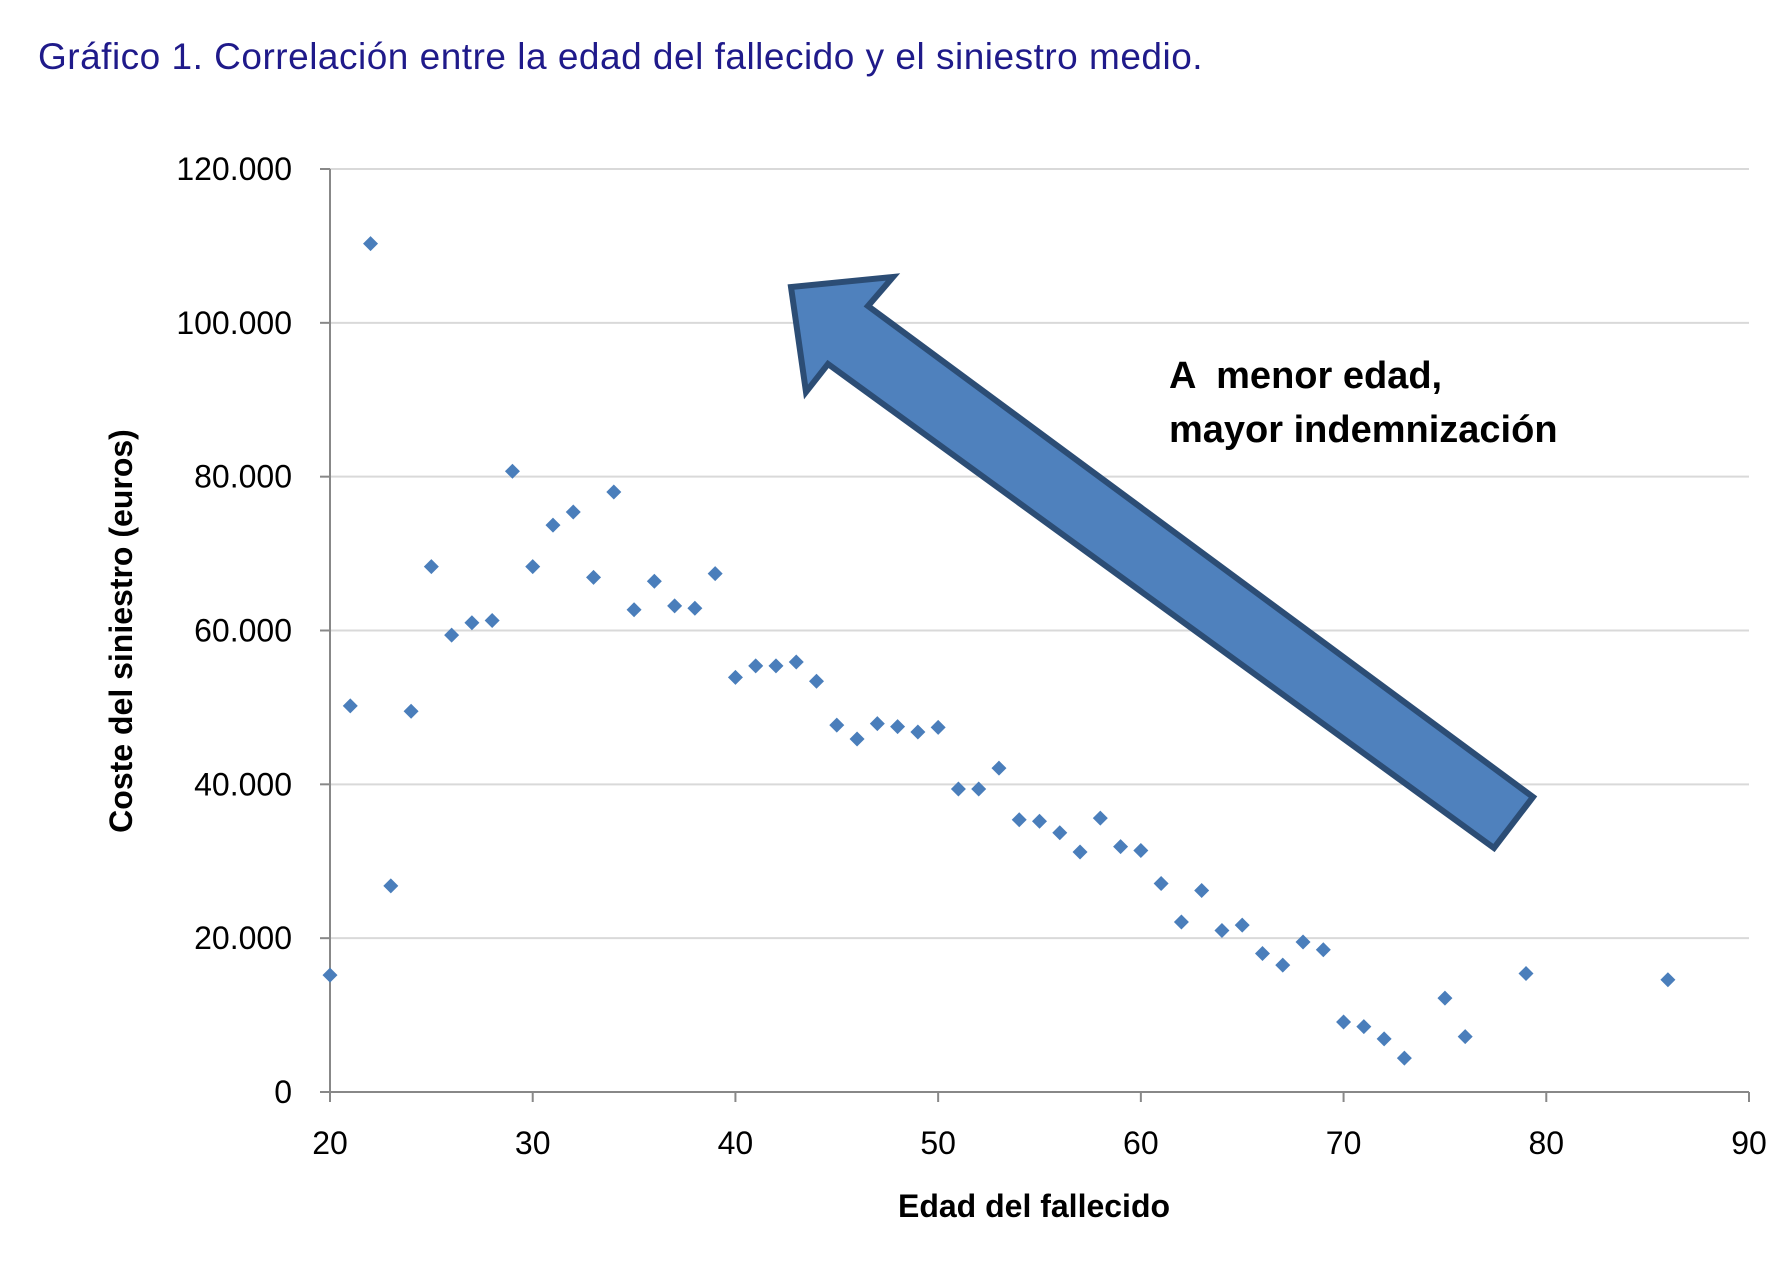 The height and width of the screenshot is (1277, 1785). I want to click on annotation-line-1: A menor edad,, so click(1305, 376).